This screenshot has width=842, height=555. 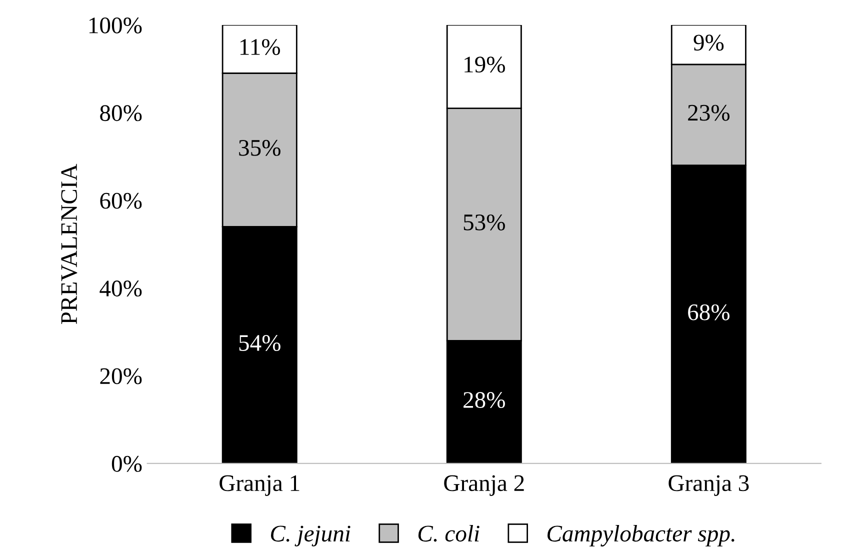 What do you see at coordinates (121, 288) in the screenshot?
I see `y-tick-label: 40%` at bounding box center [121, 288].